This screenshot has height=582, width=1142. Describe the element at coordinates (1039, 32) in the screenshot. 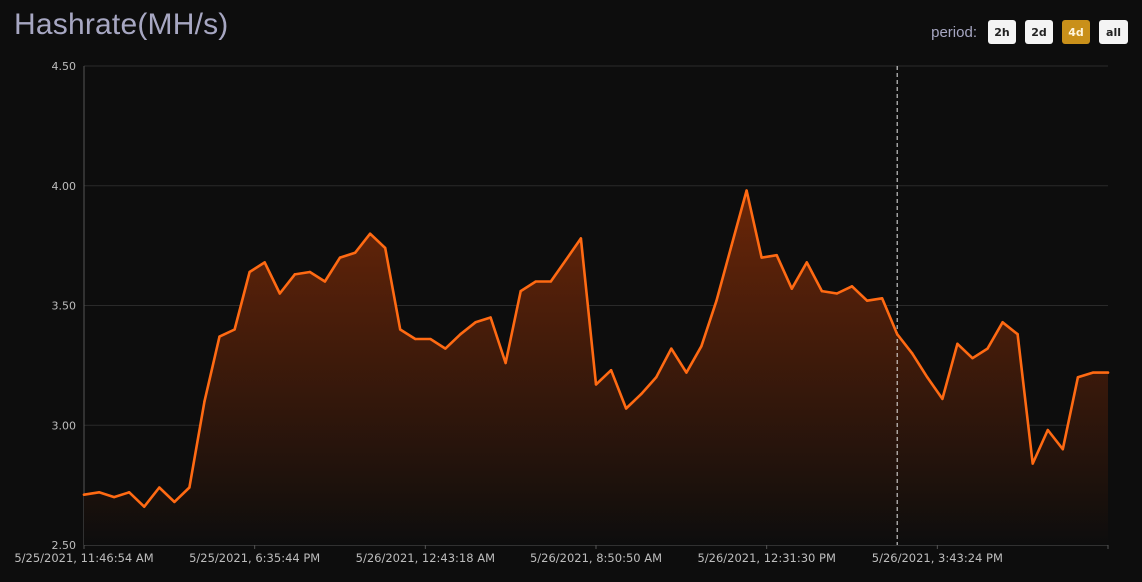

I see `period-button-2d: 2d` at that location.